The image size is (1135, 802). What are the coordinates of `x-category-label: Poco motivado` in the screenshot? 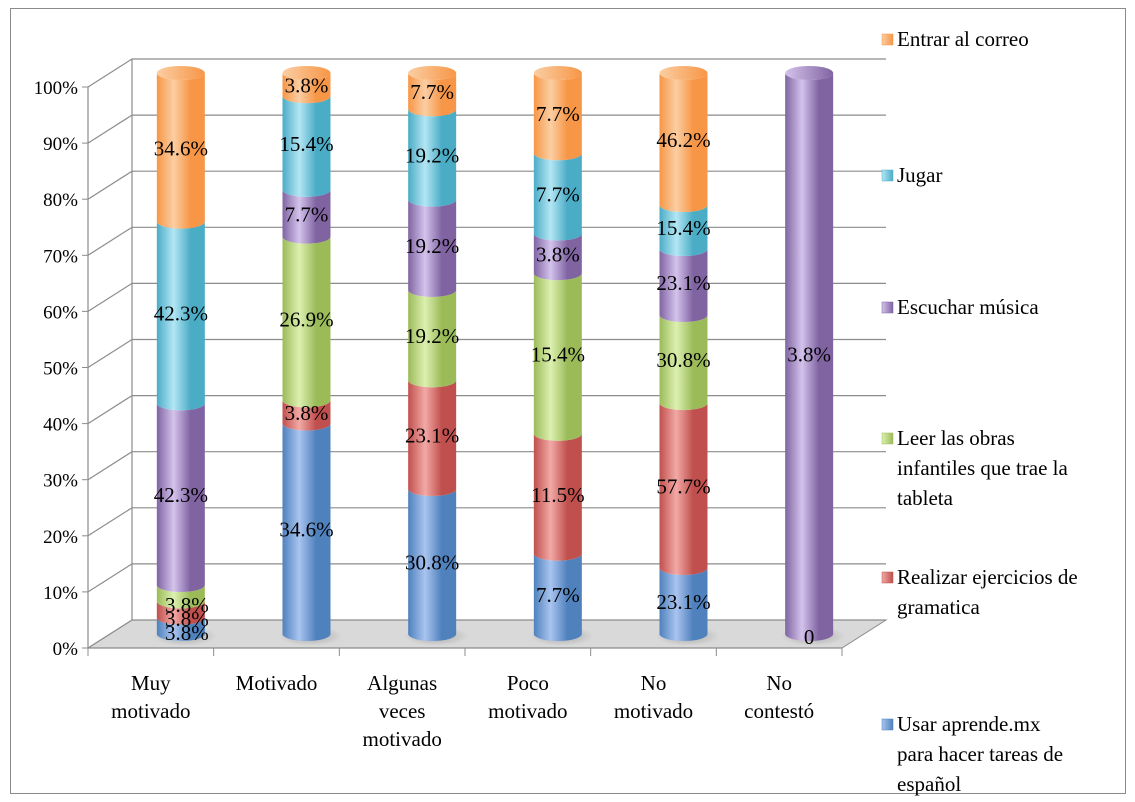 It's located at (527, 697).